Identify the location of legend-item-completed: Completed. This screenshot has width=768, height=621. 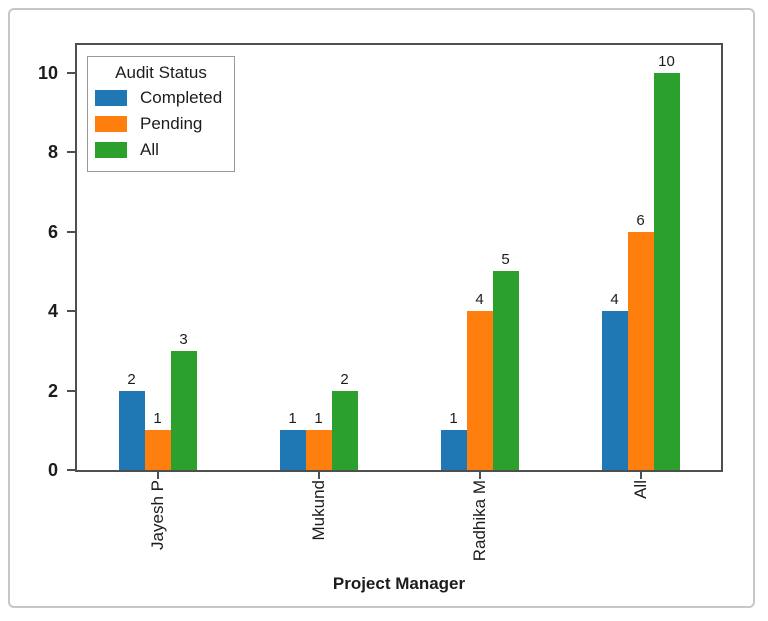
(161, 98).